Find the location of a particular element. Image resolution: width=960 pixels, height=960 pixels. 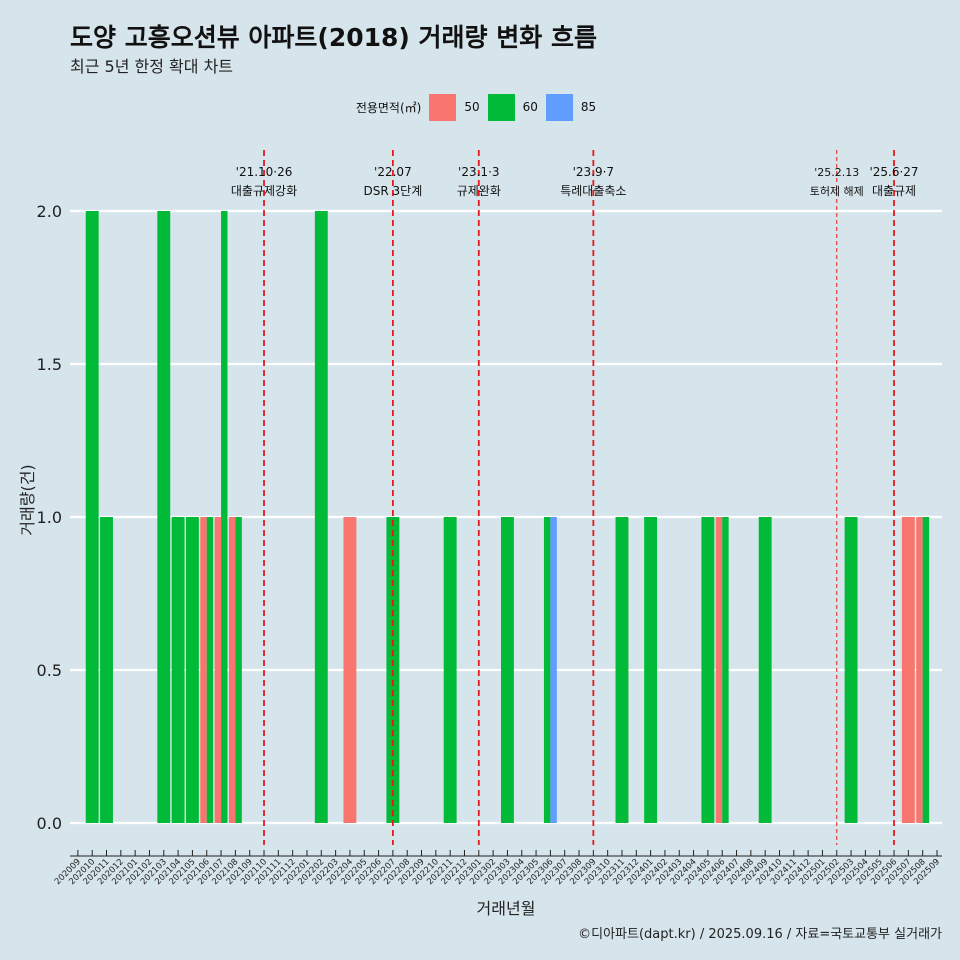

y-tick-label: 0.5 is located at coordinates (49, 670).